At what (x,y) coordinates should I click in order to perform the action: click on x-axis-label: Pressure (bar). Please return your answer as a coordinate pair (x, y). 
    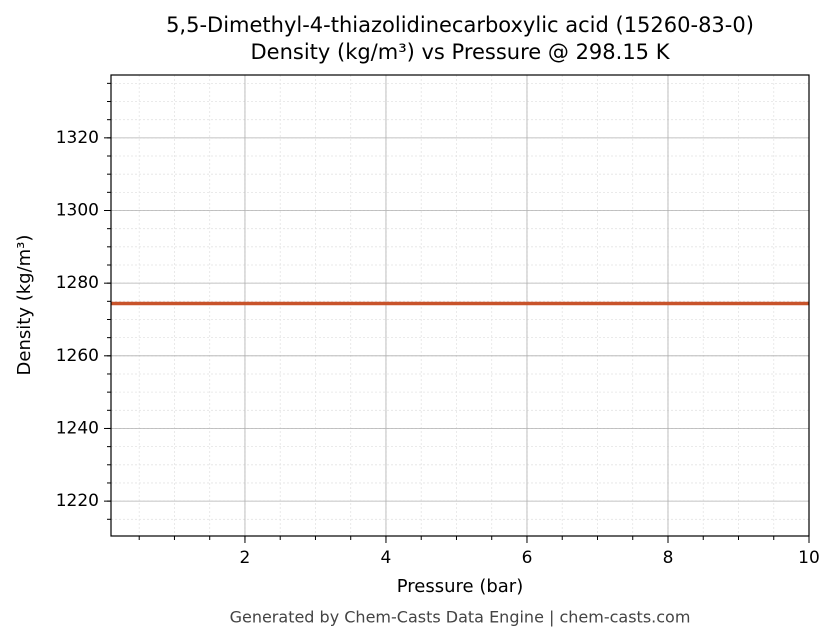
    Looking at the image, I should click on (460, 586).